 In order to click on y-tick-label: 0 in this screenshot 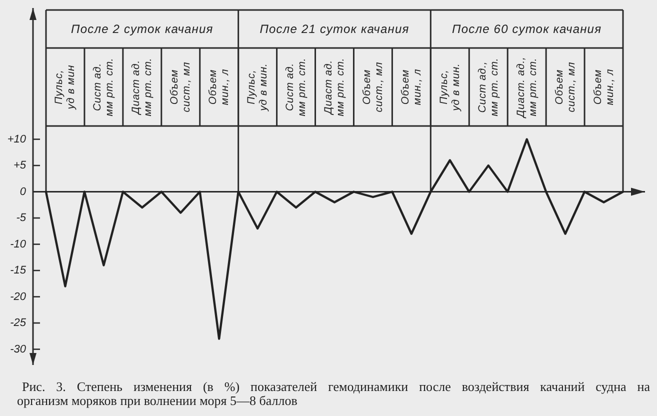, I will do `click(23, 192)`.